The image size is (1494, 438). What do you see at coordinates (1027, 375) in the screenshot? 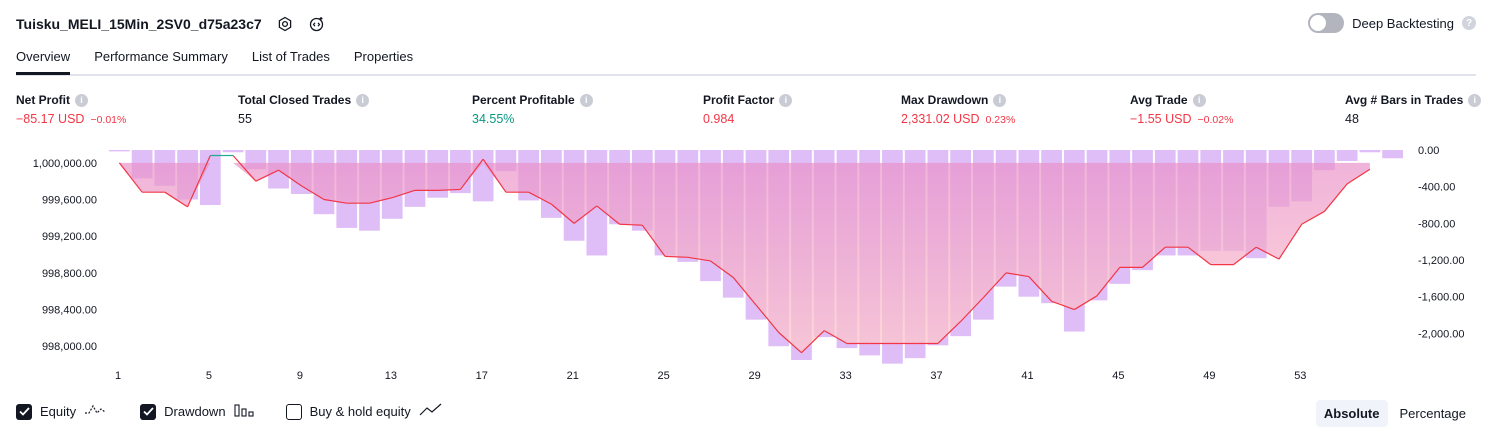
I see `x-tick-label: 41` at bounding box center [1027, 375].